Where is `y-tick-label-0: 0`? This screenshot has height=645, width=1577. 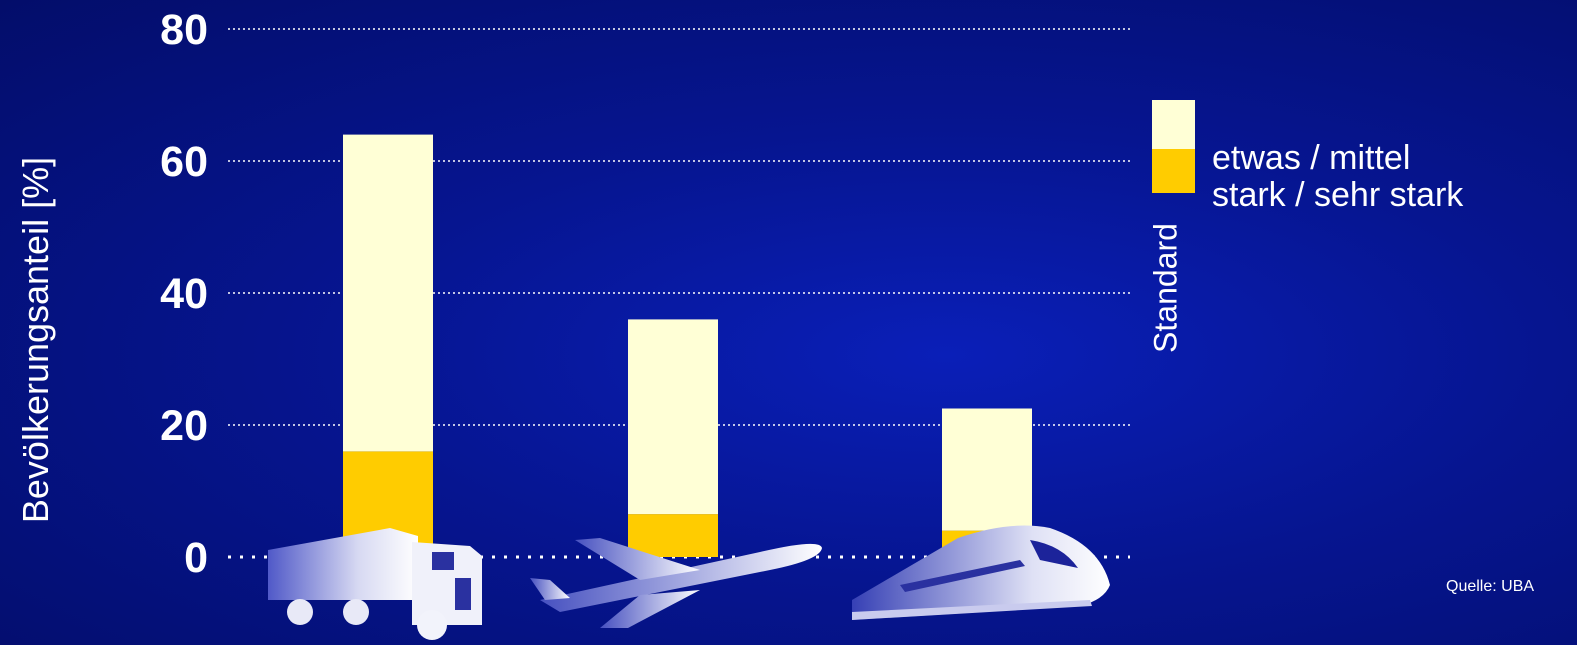
y-tick-label-0: 0 is located at coordinates (196, 558).